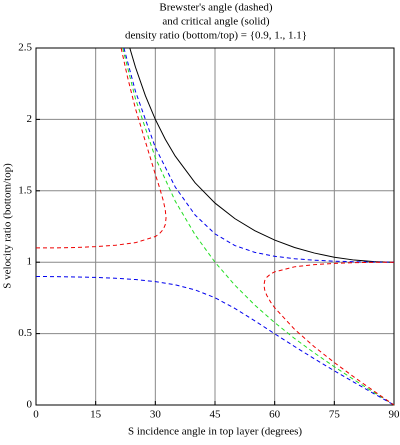  Describe the element at coordinates (216, 415) in the screenshot. I see `x-tick-label: 45` at that location.